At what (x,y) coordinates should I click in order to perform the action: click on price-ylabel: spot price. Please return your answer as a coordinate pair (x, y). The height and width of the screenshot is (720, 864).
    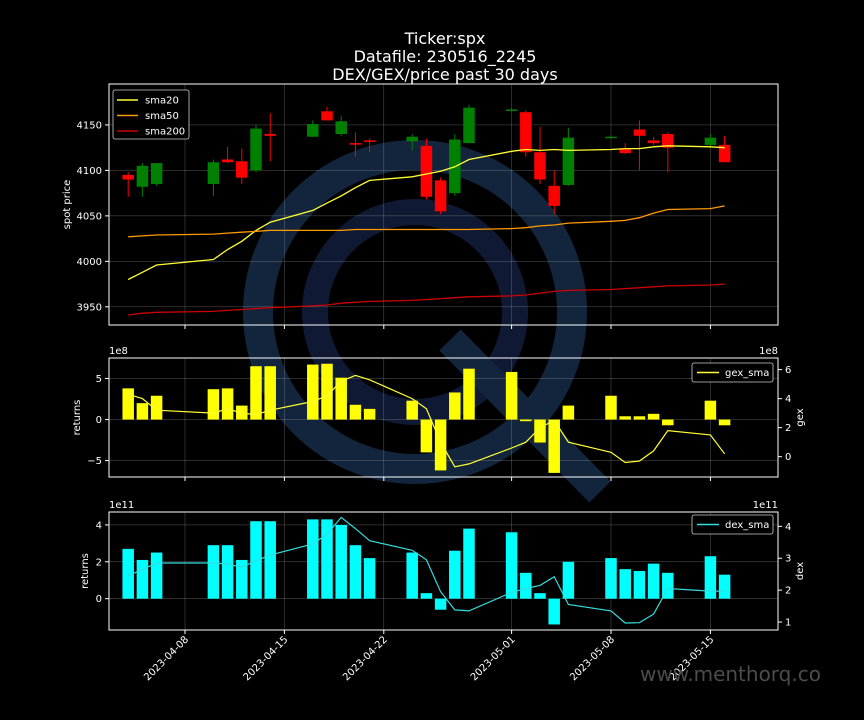
    Looking at the image, I should click on (67, 205).